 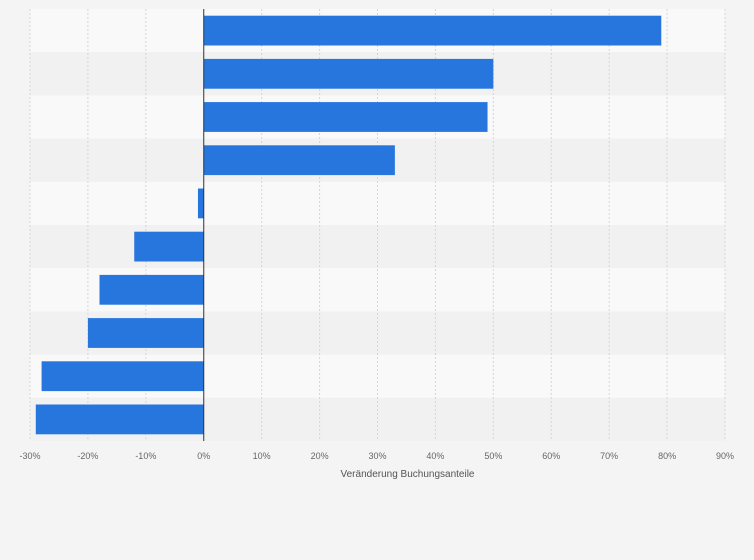 What do you see at coordinates (408, 474) in the screenshot?
I see `x-axis-title: Veränderung Buchungsanteile` at bounding box center [408, 474].